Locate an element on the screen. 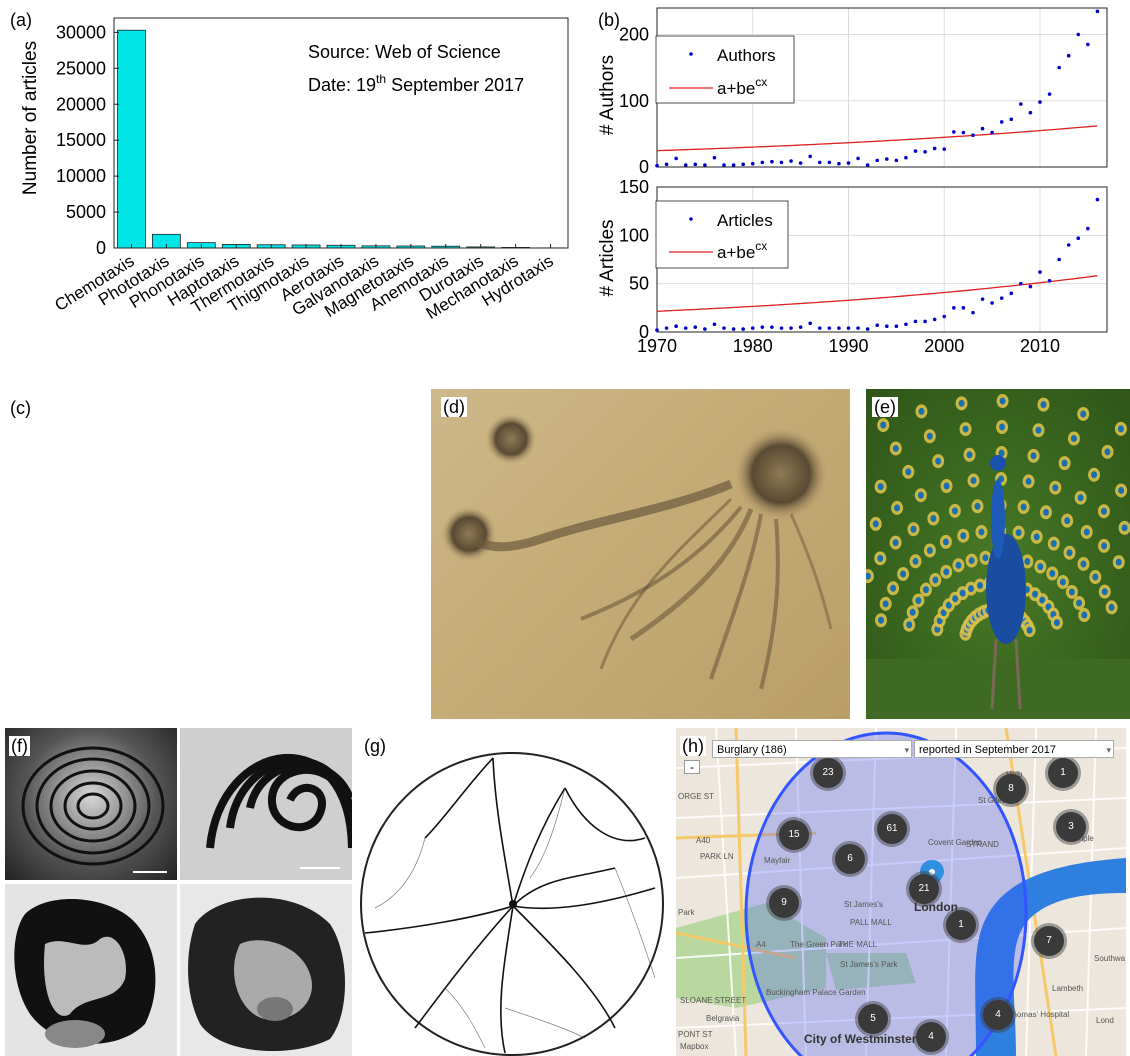 This screenshot has width=1130, height=1056. mapbox-attribution: Mapbox is located at coordinates (694, 1046).